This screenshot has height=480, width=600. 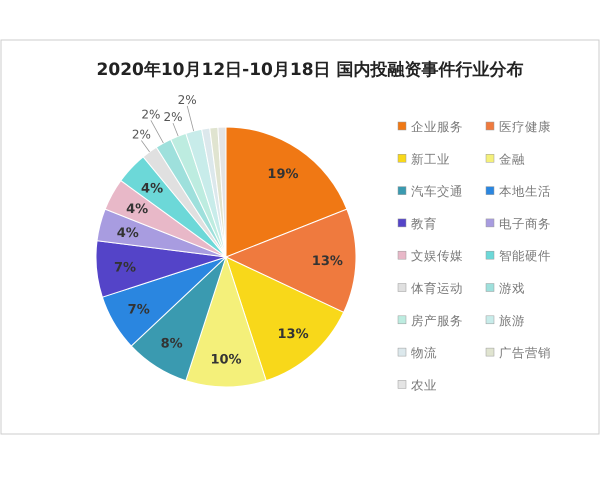 What do you see at coordinates (437, 126) in the screenshot?
I see `legend-label: 企业服务` at bounding box center [437, 126].